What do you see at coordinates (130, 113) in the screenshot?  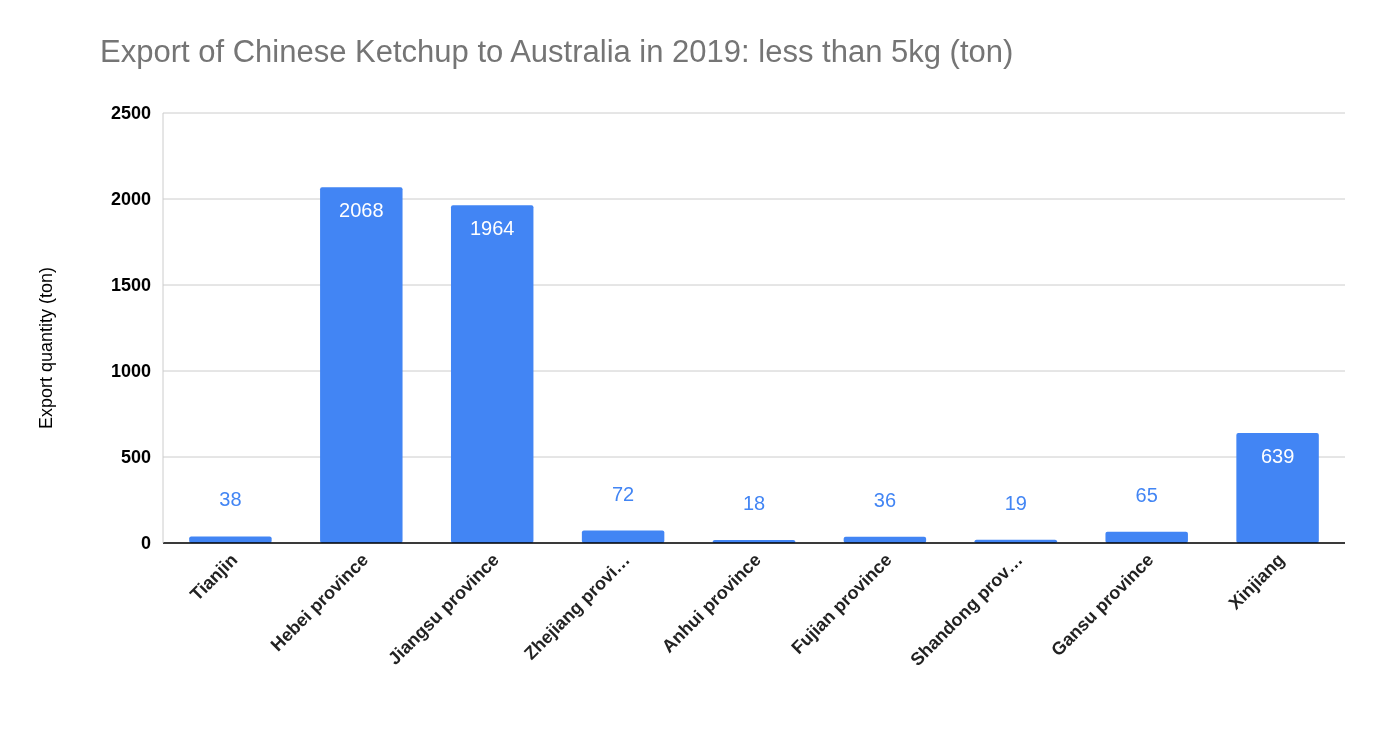 I see `y-tick-label: 2500` at bounding box center [130, 113].